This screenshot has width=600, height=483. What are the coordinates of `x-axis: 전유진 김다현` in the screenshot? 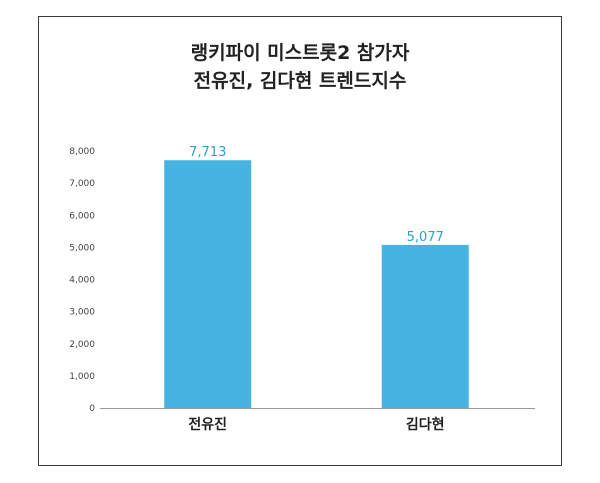 It's located at (316, 424).